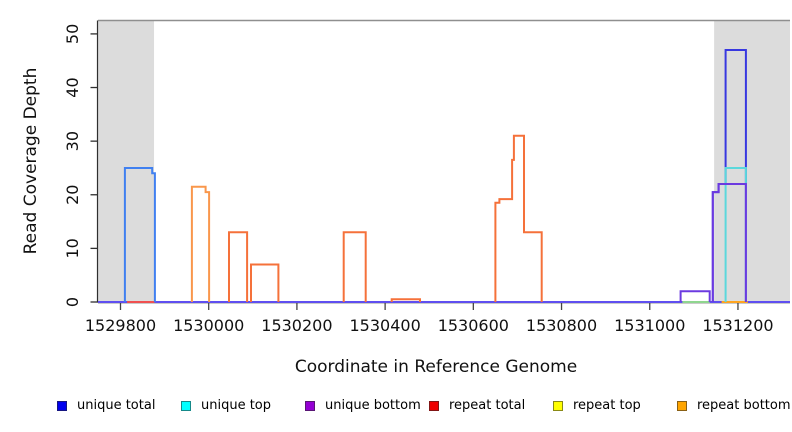 The image size is (792, 432). What do you see at coordinates (607, 405) in the screenshot?
I see `legend-label: repeat top` at bounding box center [607, 405].